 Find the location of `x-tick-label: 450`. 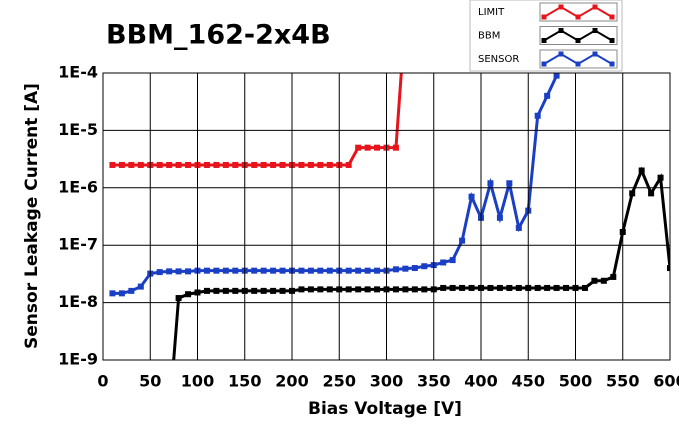

x-tick-label: 450 is located at coordinates (528, 381).